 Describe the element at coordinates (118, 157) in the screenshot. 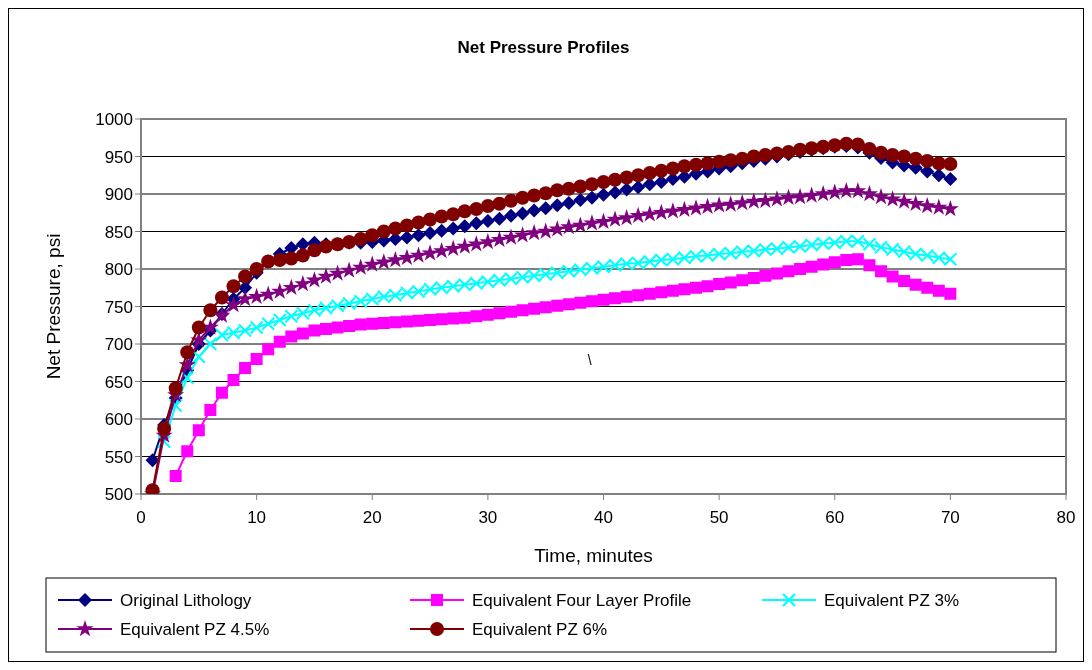

I see `y-tick-label: 950` at that location.